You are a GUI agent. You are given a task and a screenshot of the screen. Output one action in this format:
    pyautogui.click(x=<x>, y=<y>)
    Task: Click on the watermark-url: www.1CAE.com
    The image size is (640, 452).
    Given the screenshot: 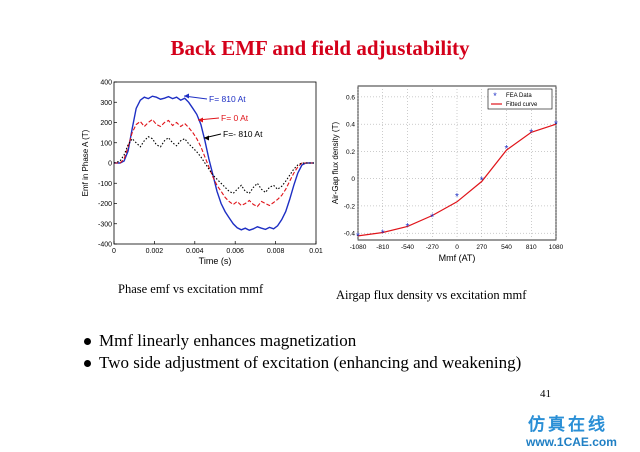 What is the action you would take?
    pyautogui.click(x=571, y=442)
    